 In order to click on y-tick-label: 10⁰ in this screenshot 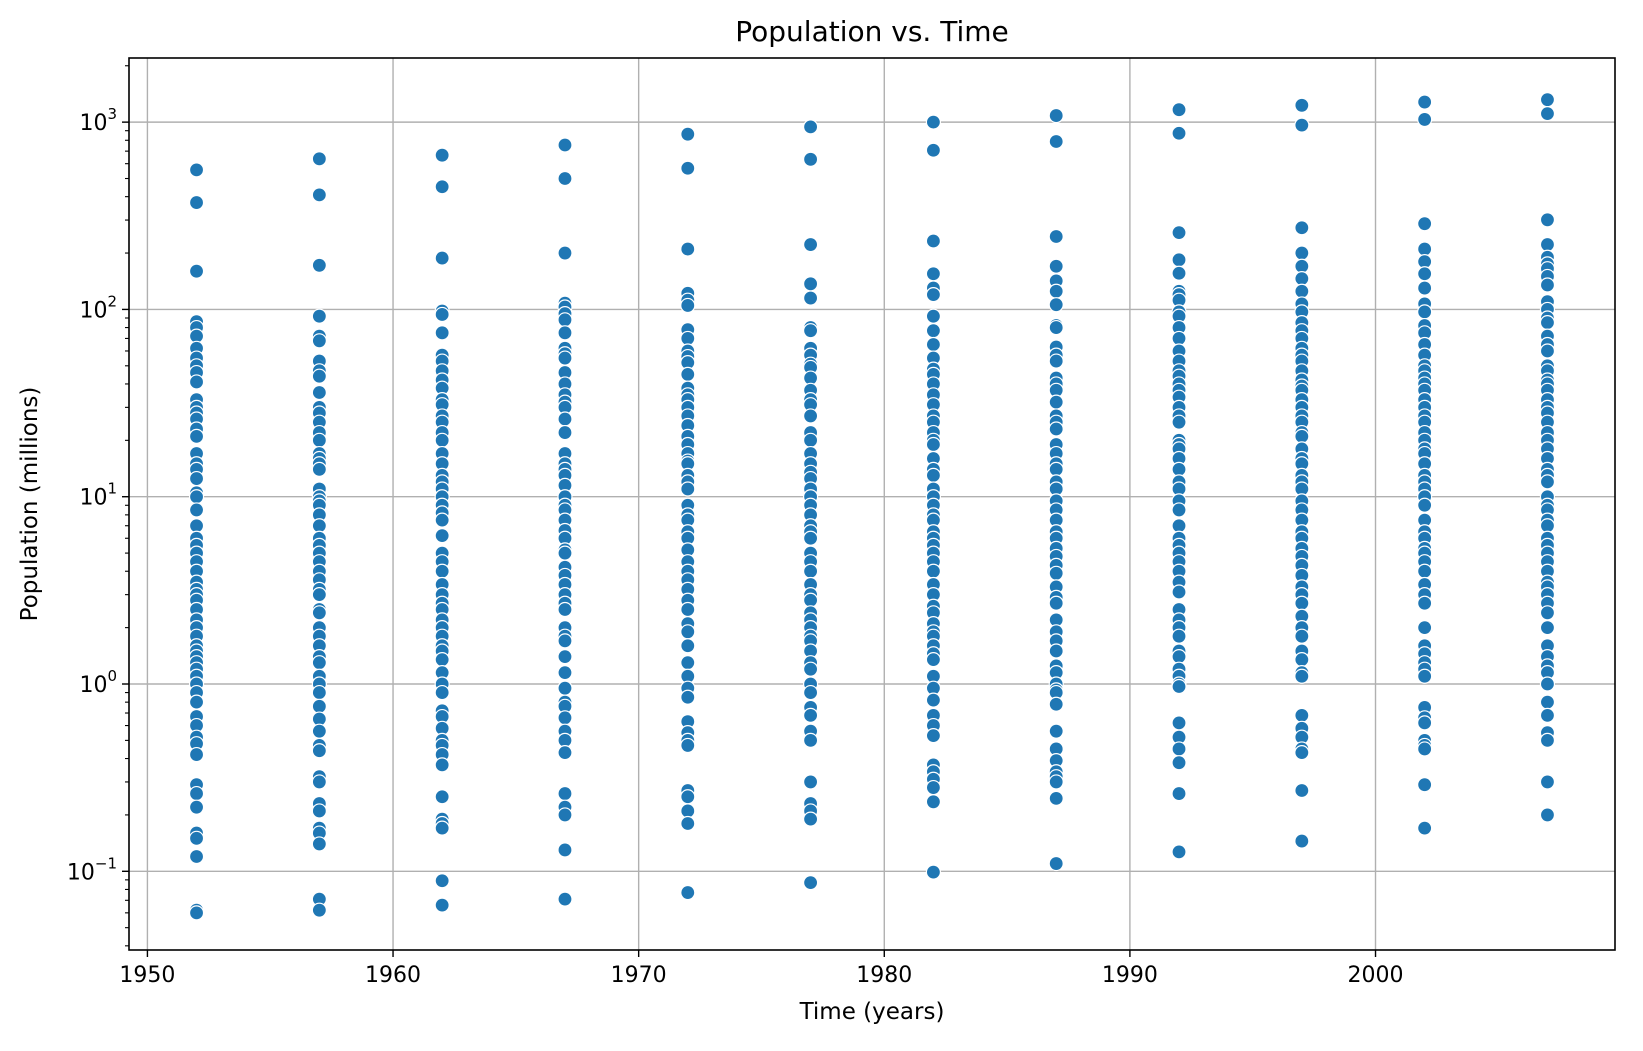, I will do `click(98, 682)`.